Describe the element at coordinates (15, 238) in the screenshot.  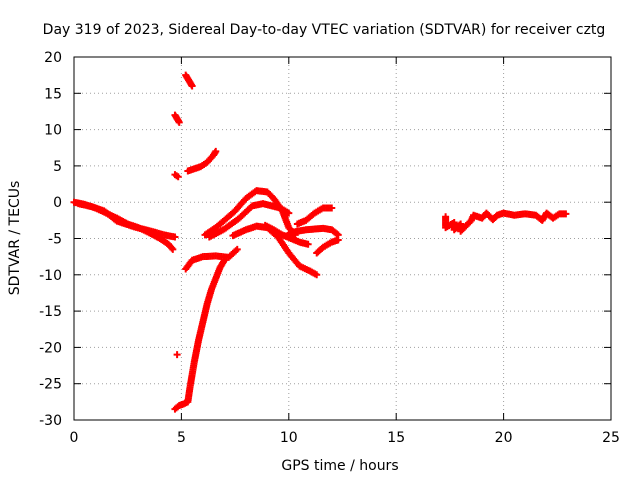
I see `y-axis-title: SDTVAR / TECUs` at that location.